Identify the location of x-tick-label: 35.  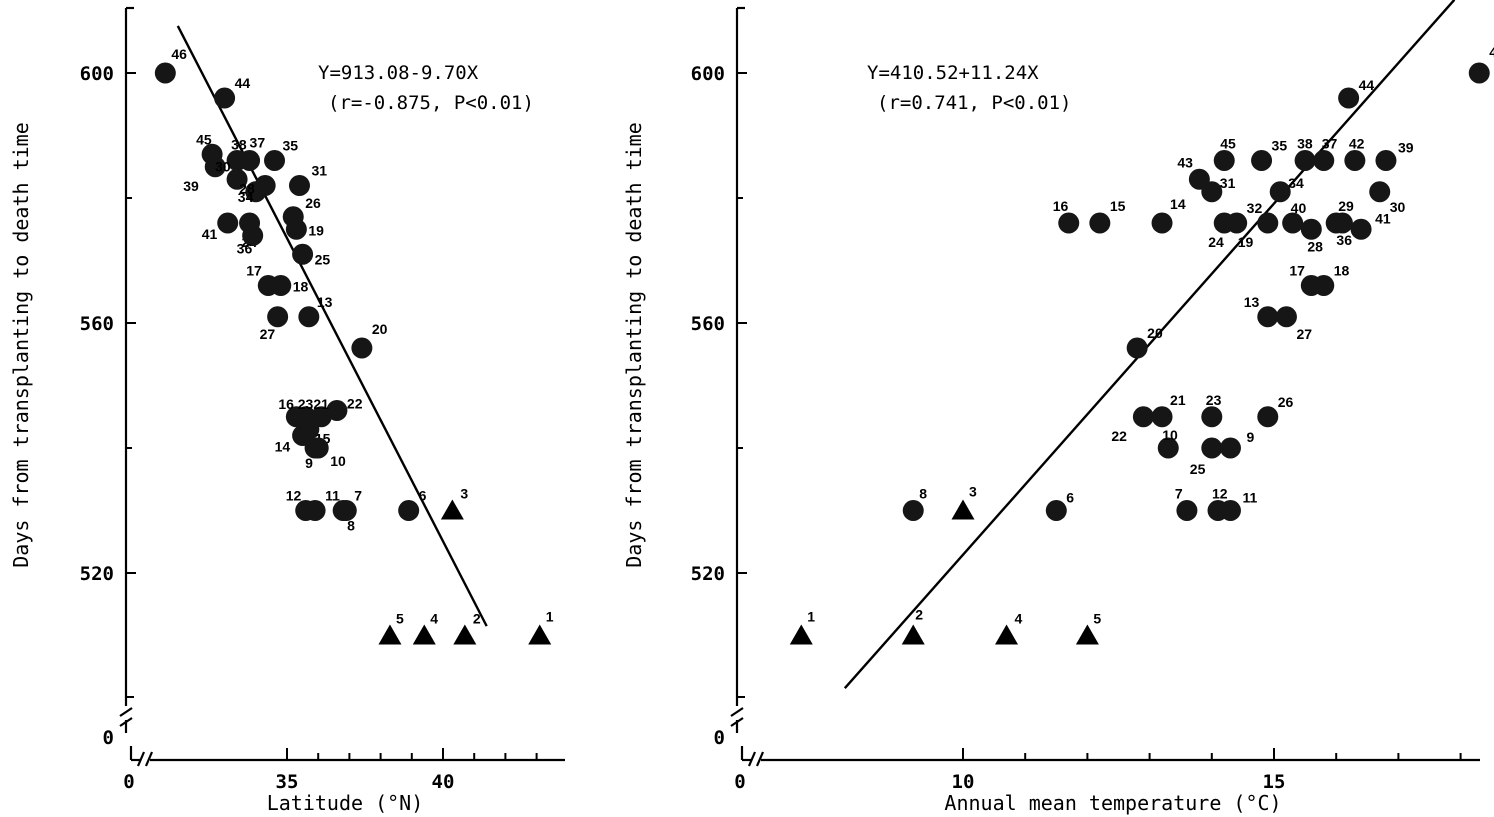
(287, 782).